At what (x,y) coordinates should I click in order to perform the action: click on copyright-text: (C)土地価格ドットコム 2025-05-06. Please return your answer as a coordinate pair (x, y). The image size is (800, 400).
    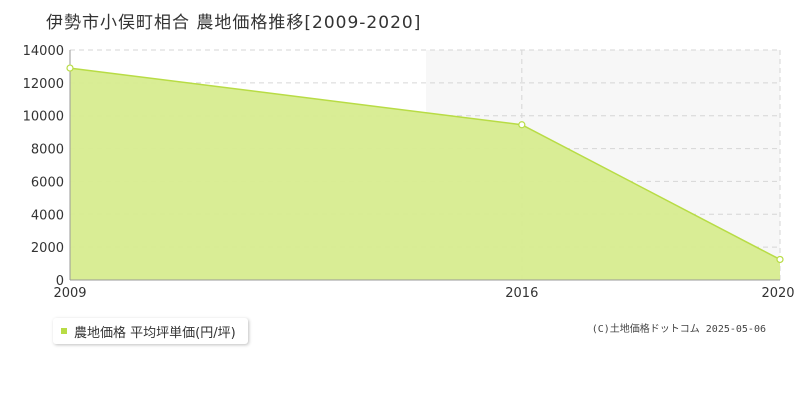
    Looking at the image, I should click on (678, 329).